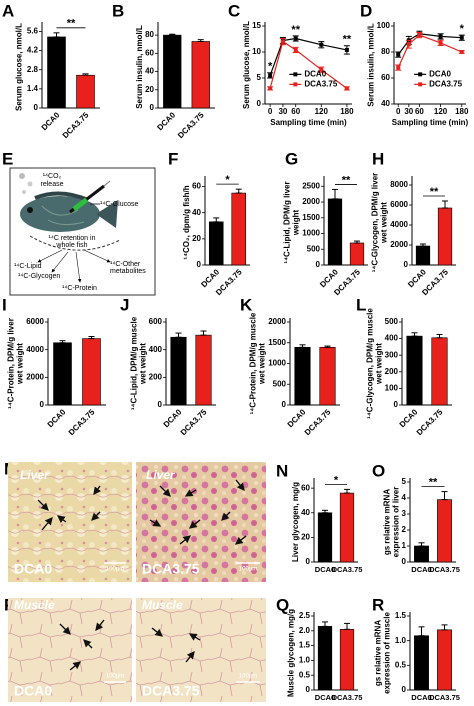 The width and height of the screenshot is (474, 706). I want to click on y-tick-label: 400, so click(392, 338).